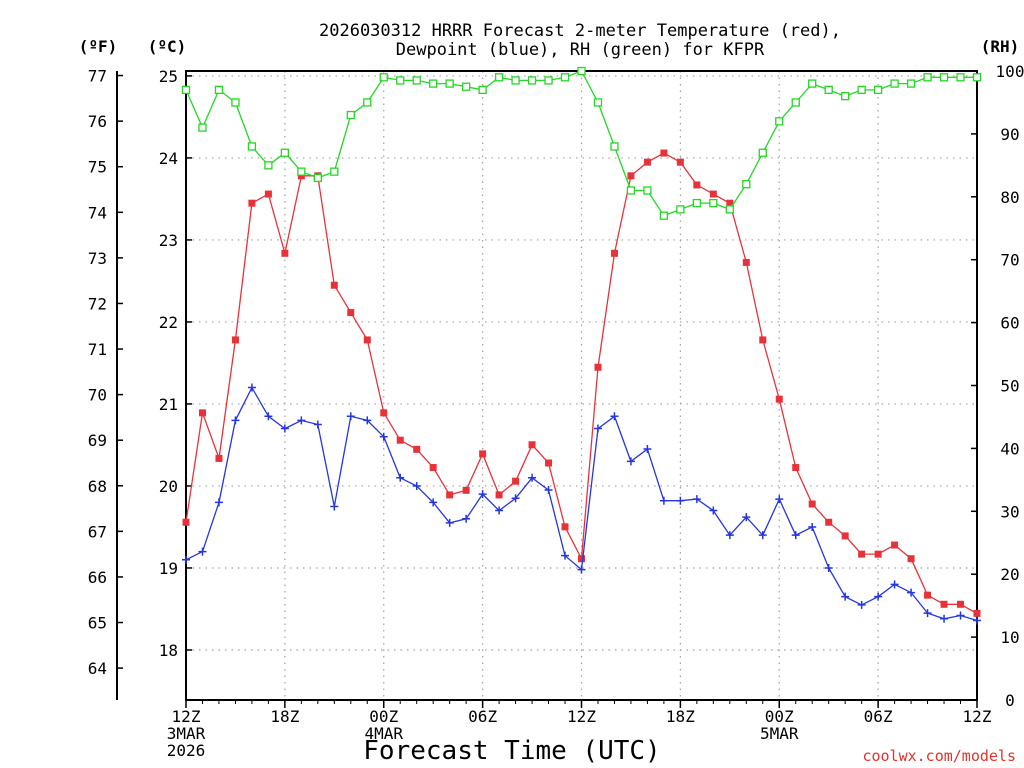 This screenshot has width=1024, height=768. I want to click on x-tick-label: 00Z, so click(779, 716).